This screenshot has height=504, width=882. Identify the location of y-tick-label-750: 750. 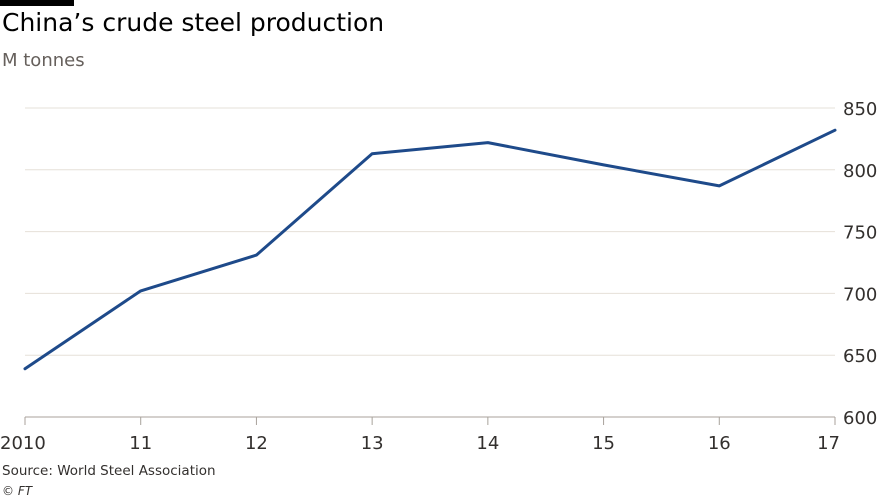
(860, 233).